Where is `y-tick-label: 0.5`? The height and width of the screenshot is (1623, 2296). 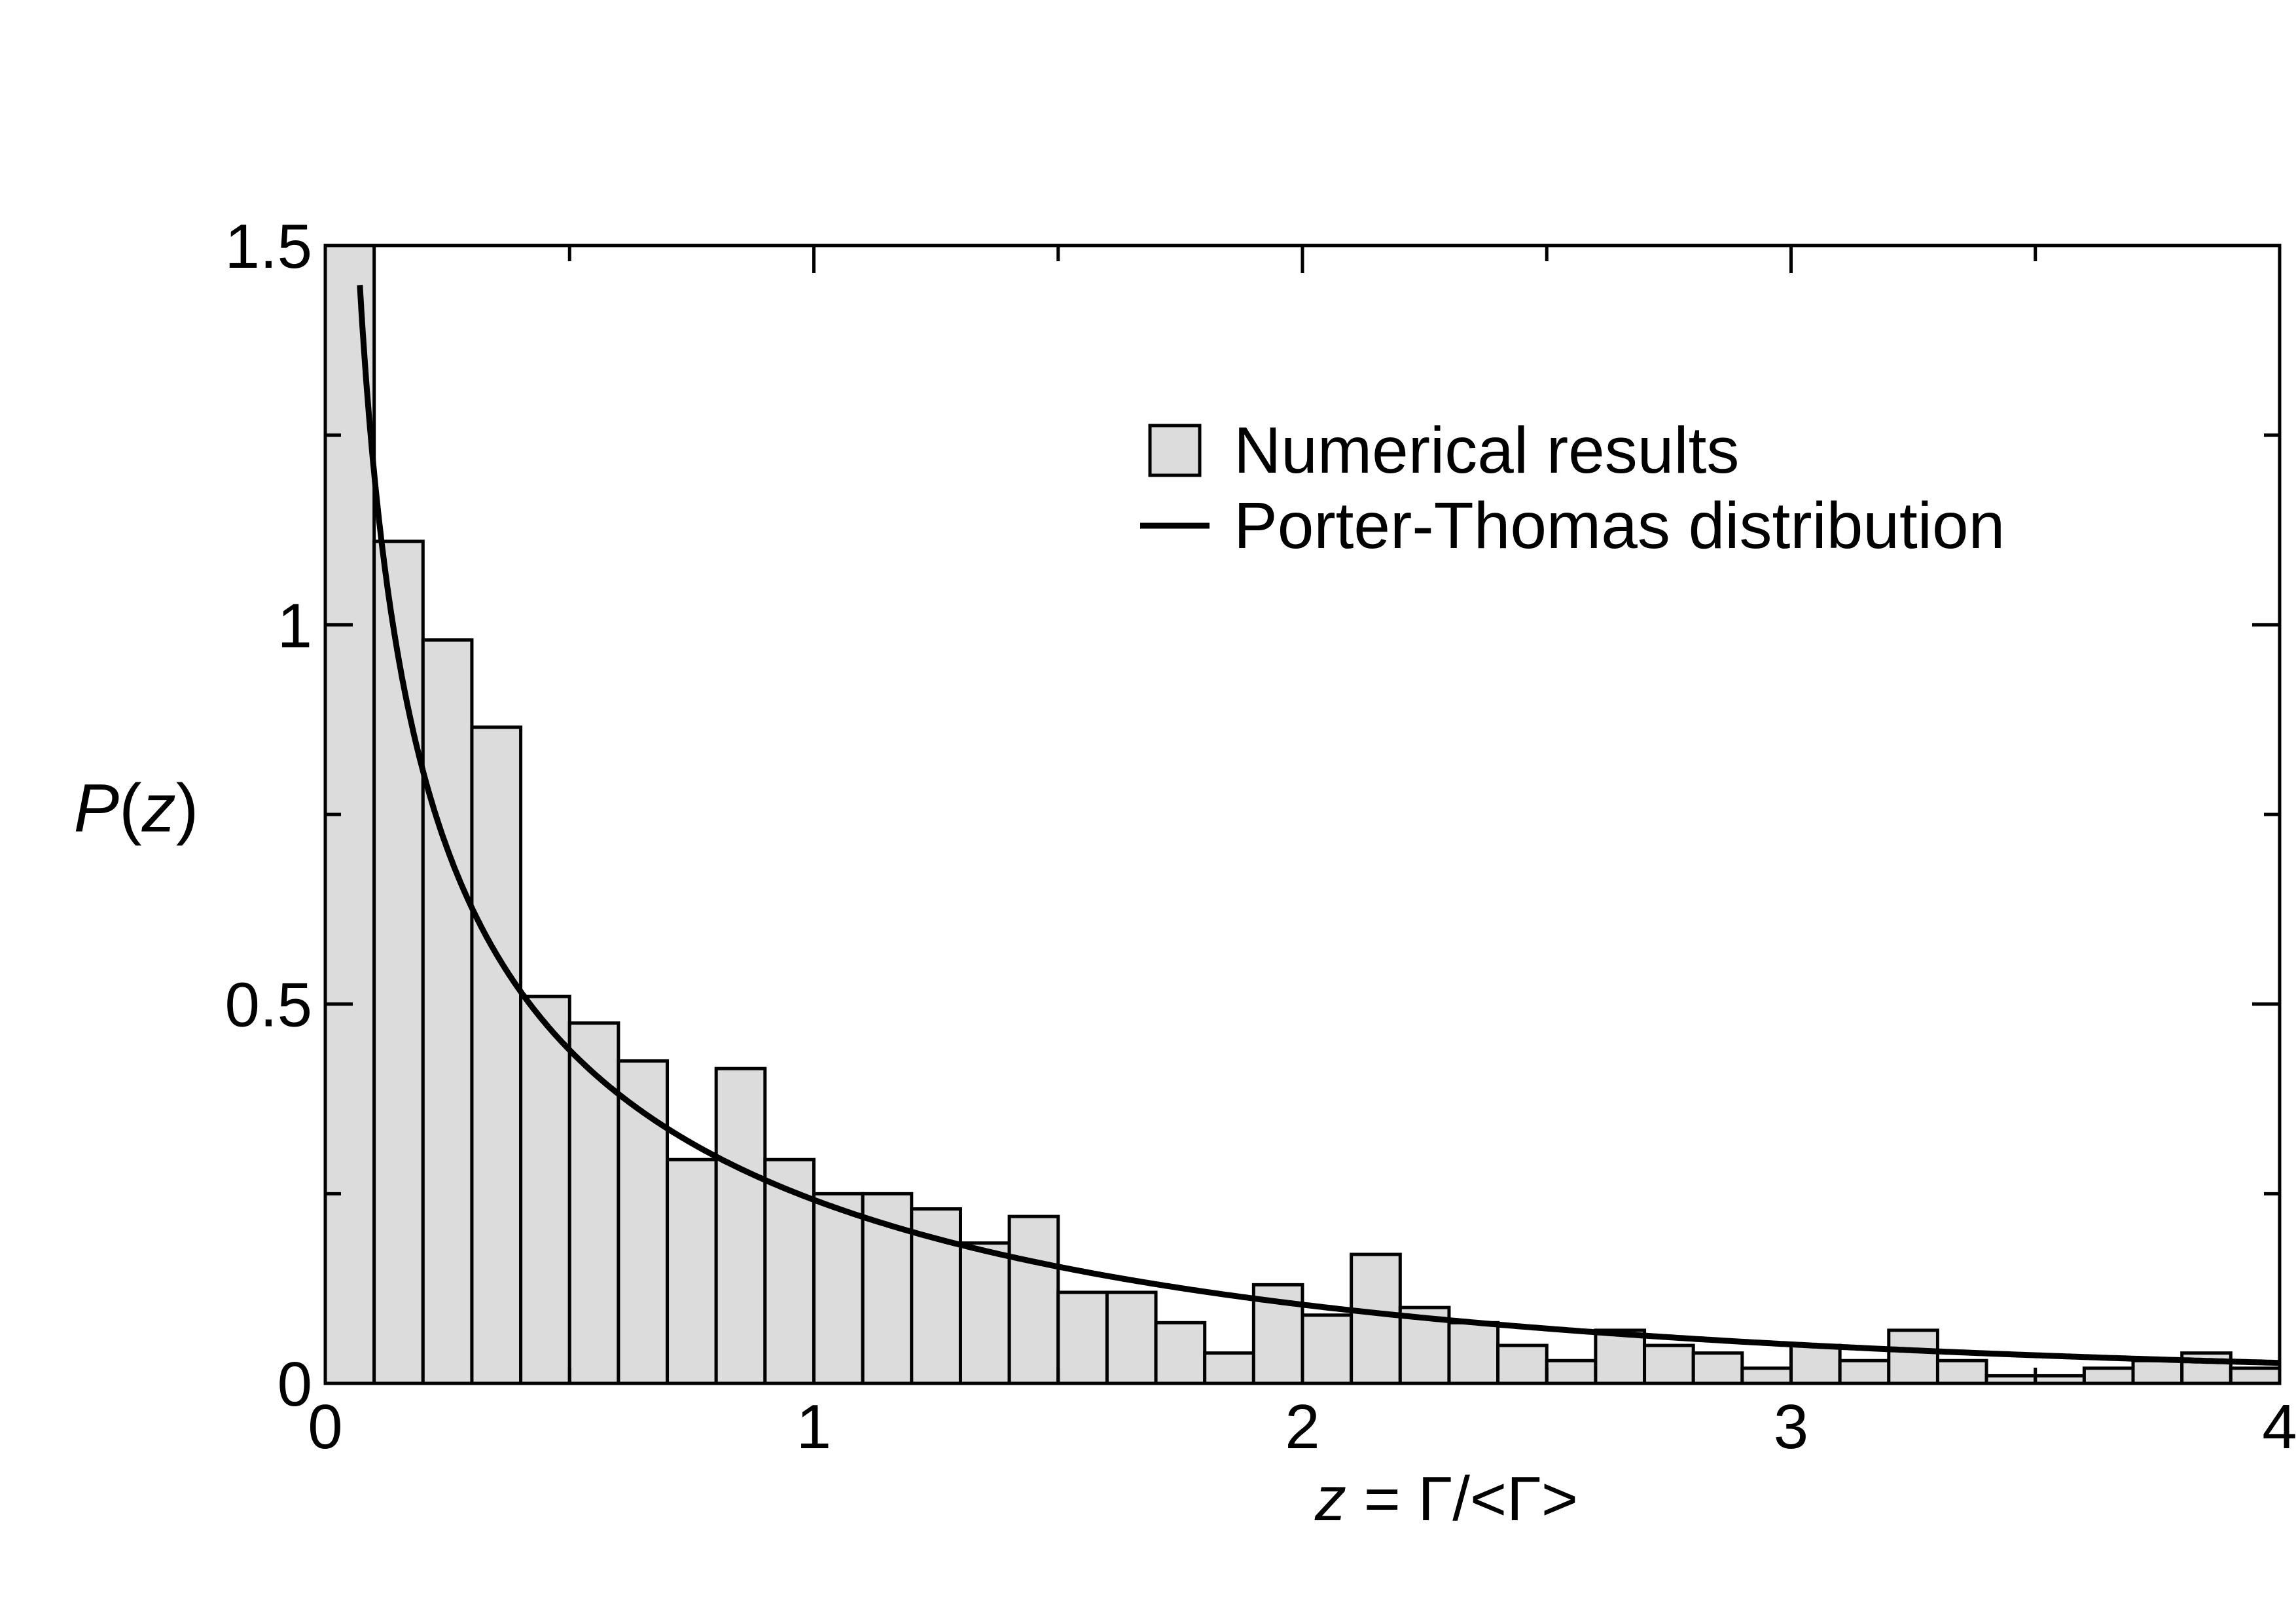
y-tick-label: 0.5 is located at coordinates (268, 1005).